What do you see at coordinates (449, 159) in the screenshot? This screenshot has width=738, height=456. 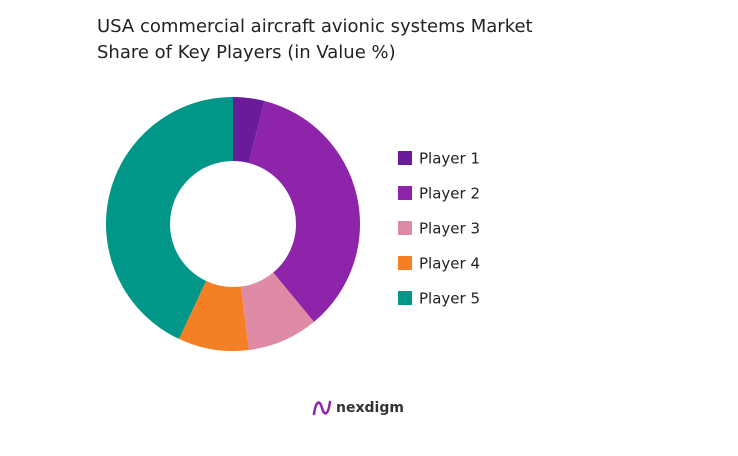 I see `legend-label: Player 1` at bounding box center [449, 159].